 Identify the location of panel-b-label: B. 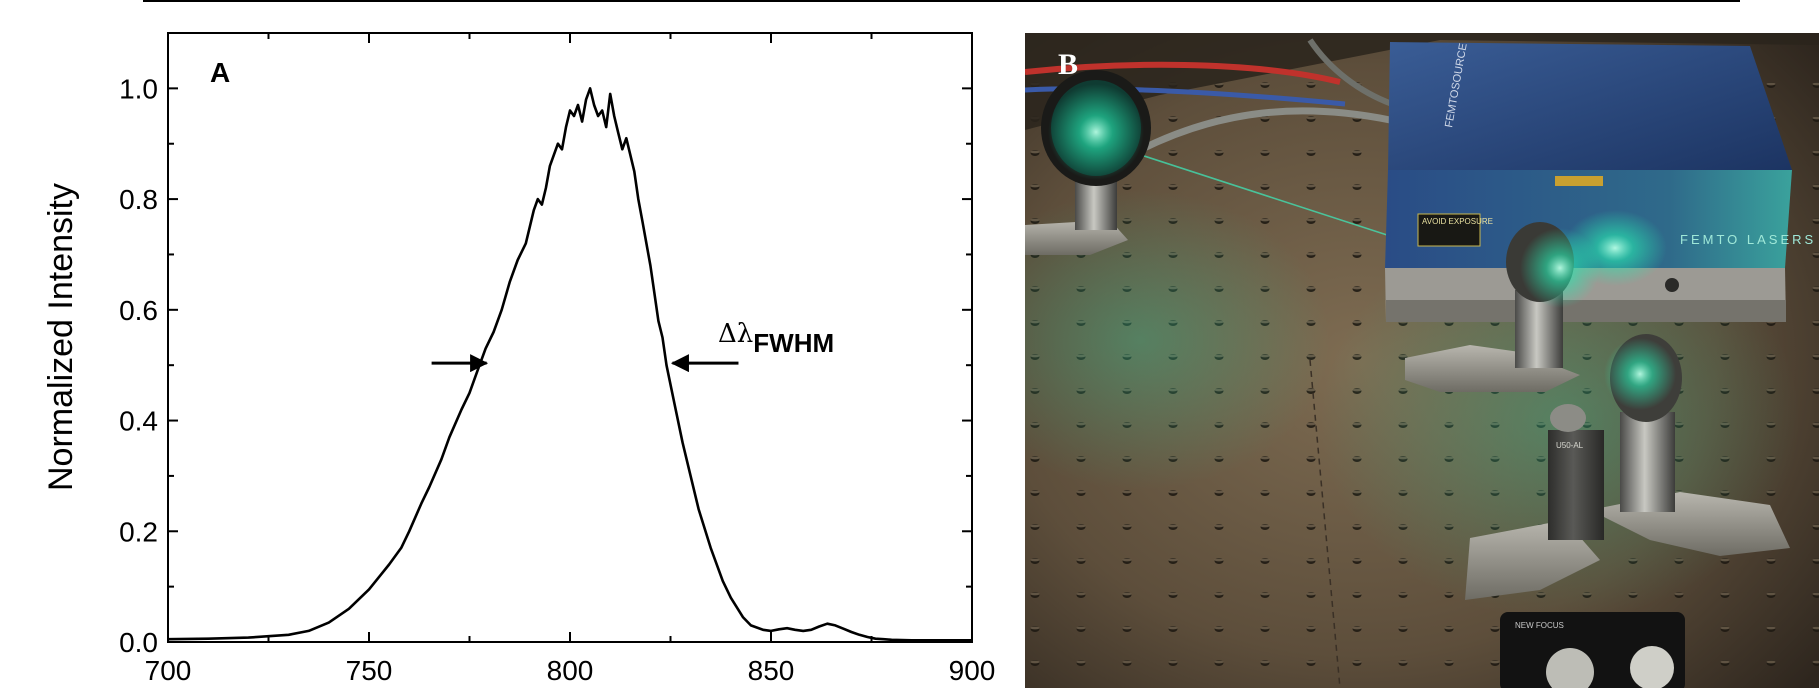
(1068, 64).